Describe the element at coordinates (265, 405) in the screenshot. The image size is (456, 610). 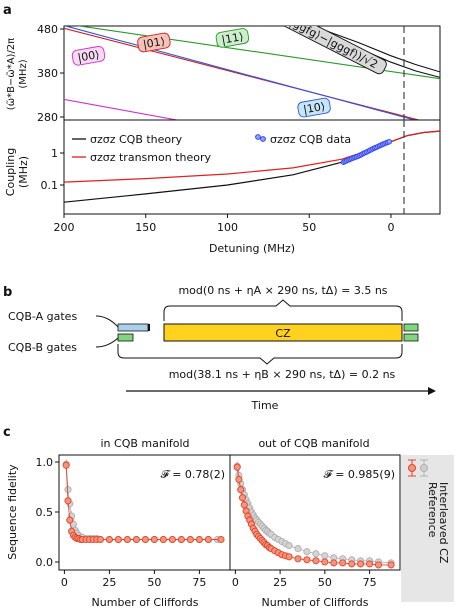
I see `time-label: Time` at that location.